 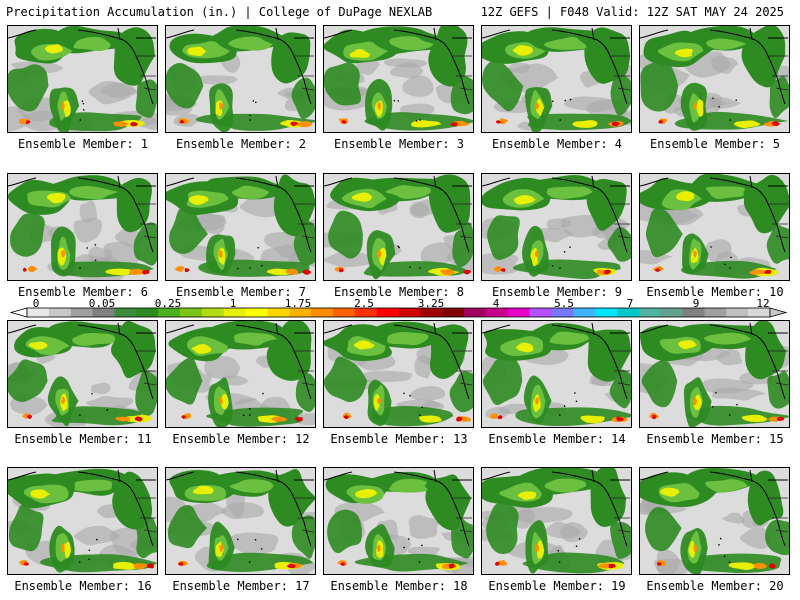 I want to click on scale-tick-label: 0, so click(x=36, y=303).